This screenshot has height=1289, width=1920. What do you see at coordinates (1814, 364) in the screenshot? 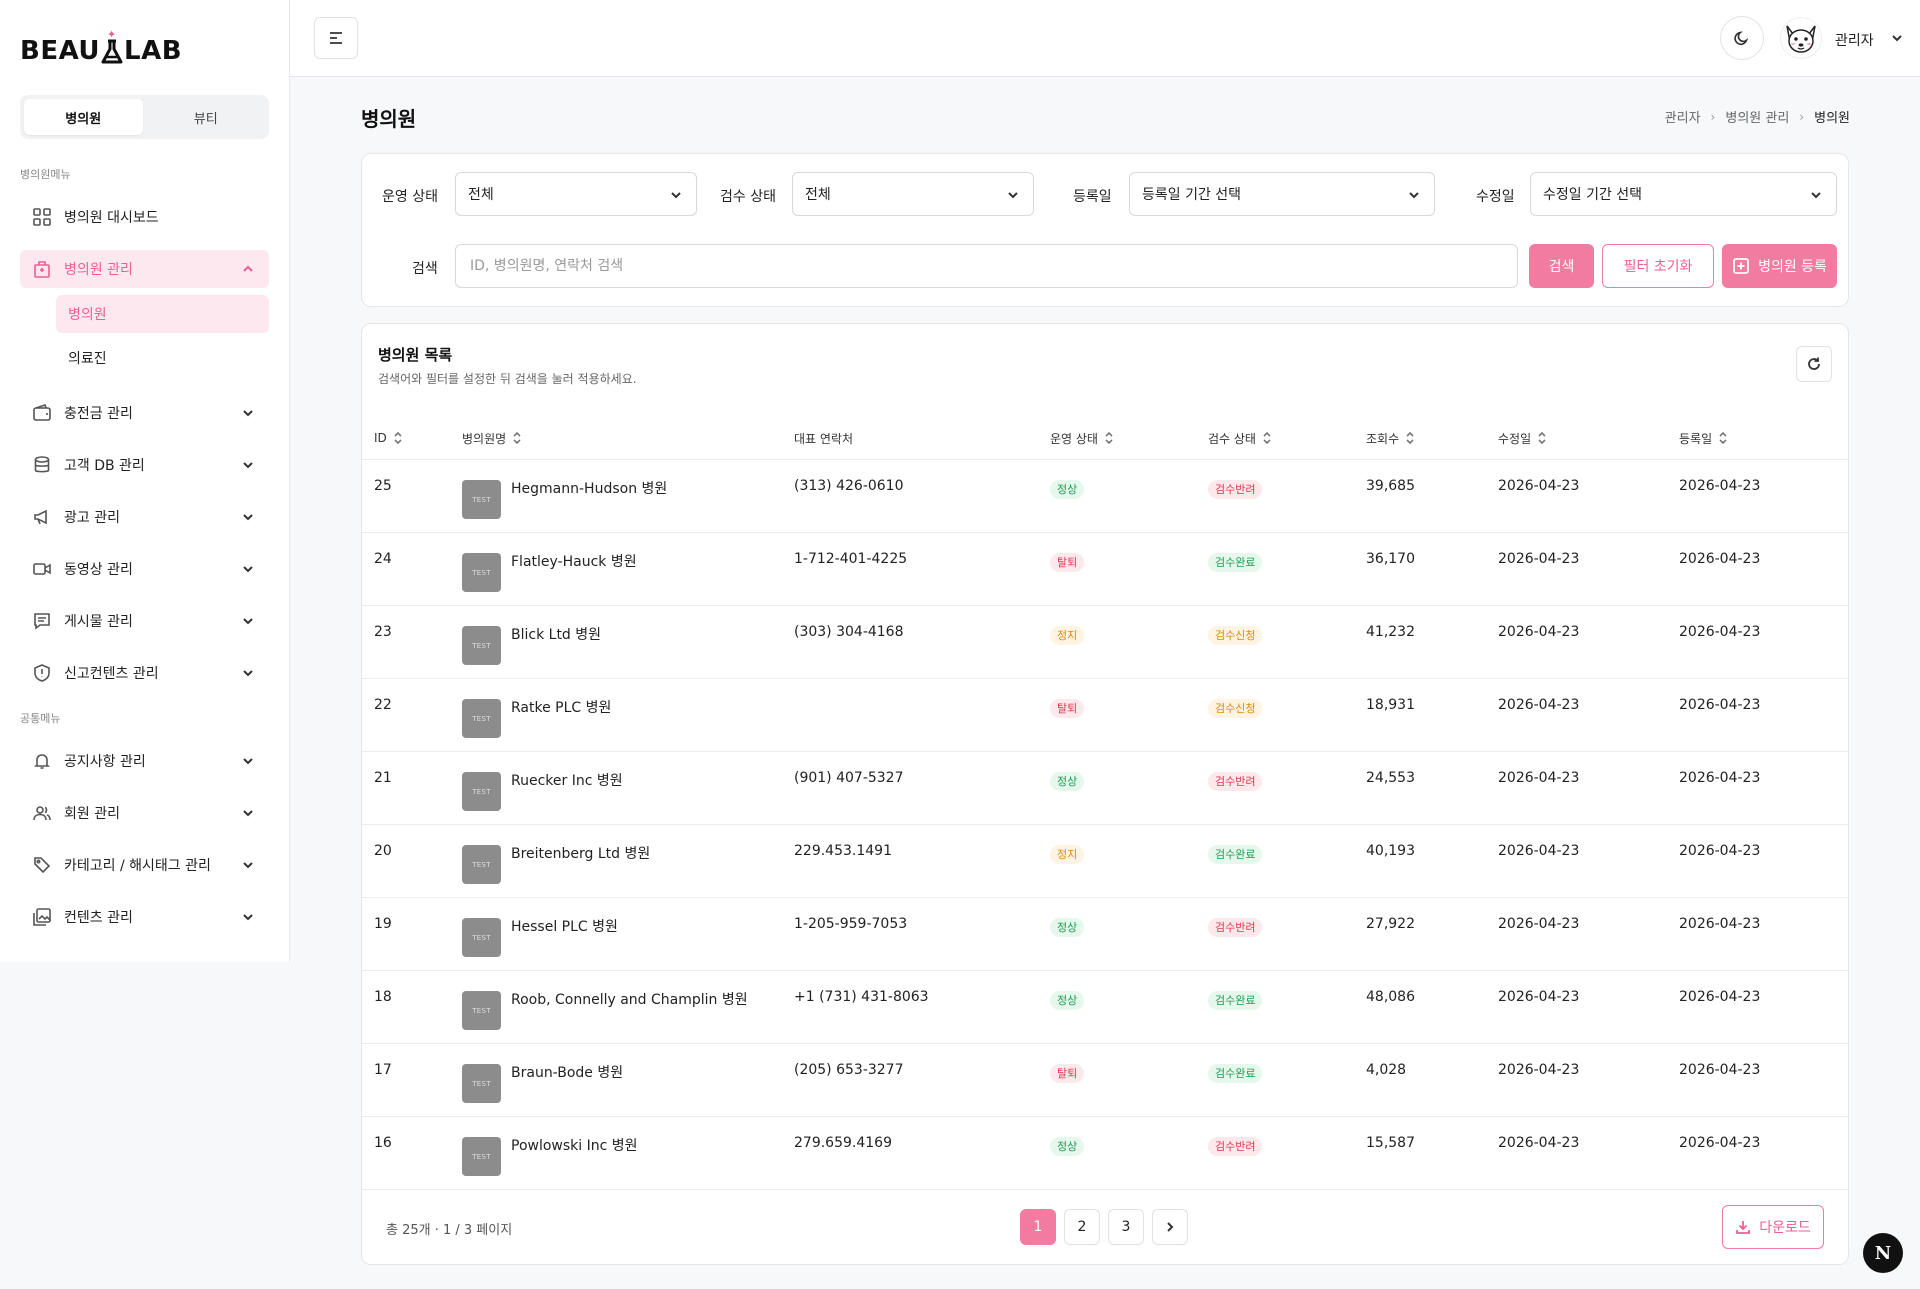
I see `refresh-button` at bounding box center [1814, 364].